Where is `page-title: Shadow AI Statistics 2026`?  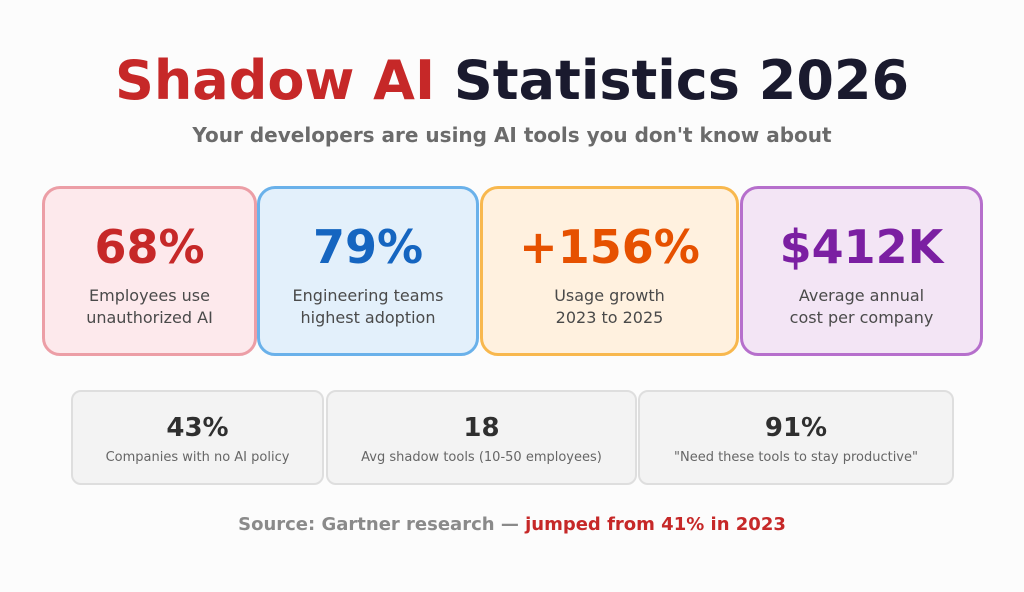 page-title: Shadow AI Statistics 2026 is located at coordinates (512, 81).